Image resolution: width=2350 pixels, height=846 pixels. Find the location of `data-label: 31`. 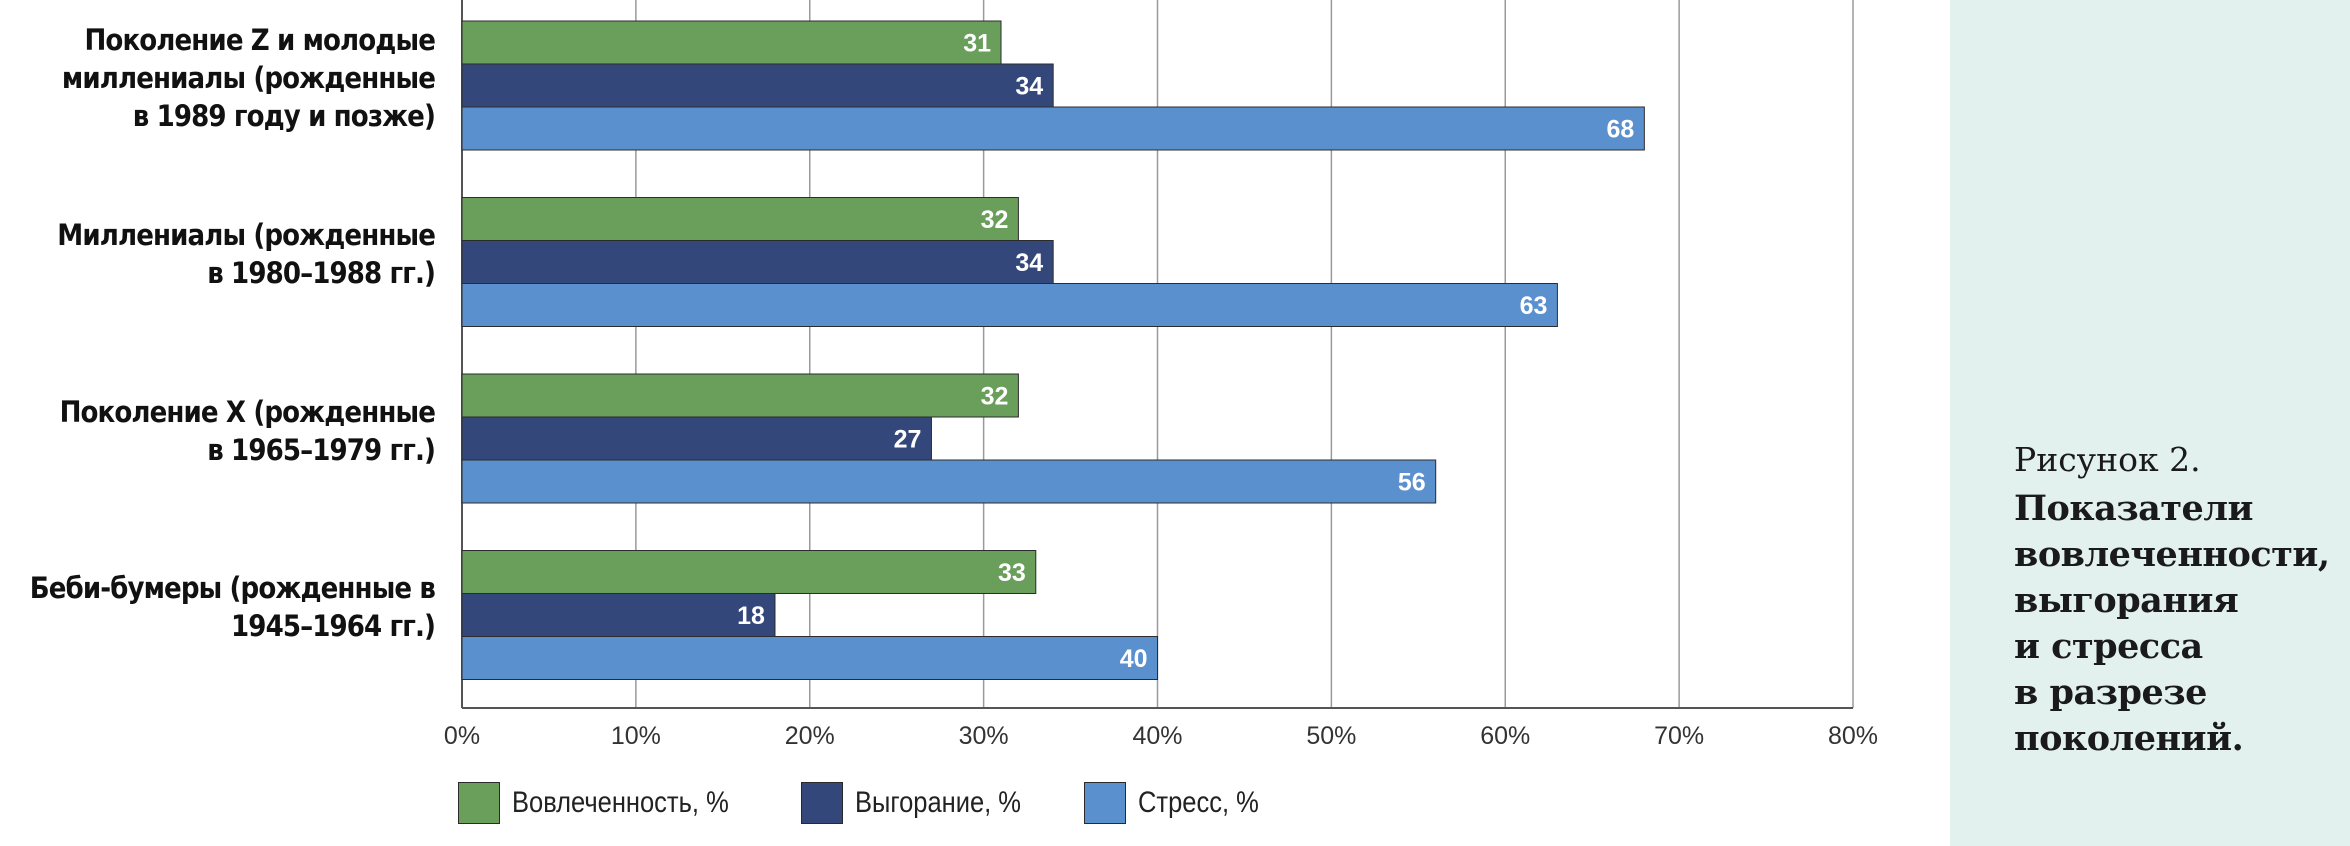

data-label: 31 is located at coordinates (977, 44).